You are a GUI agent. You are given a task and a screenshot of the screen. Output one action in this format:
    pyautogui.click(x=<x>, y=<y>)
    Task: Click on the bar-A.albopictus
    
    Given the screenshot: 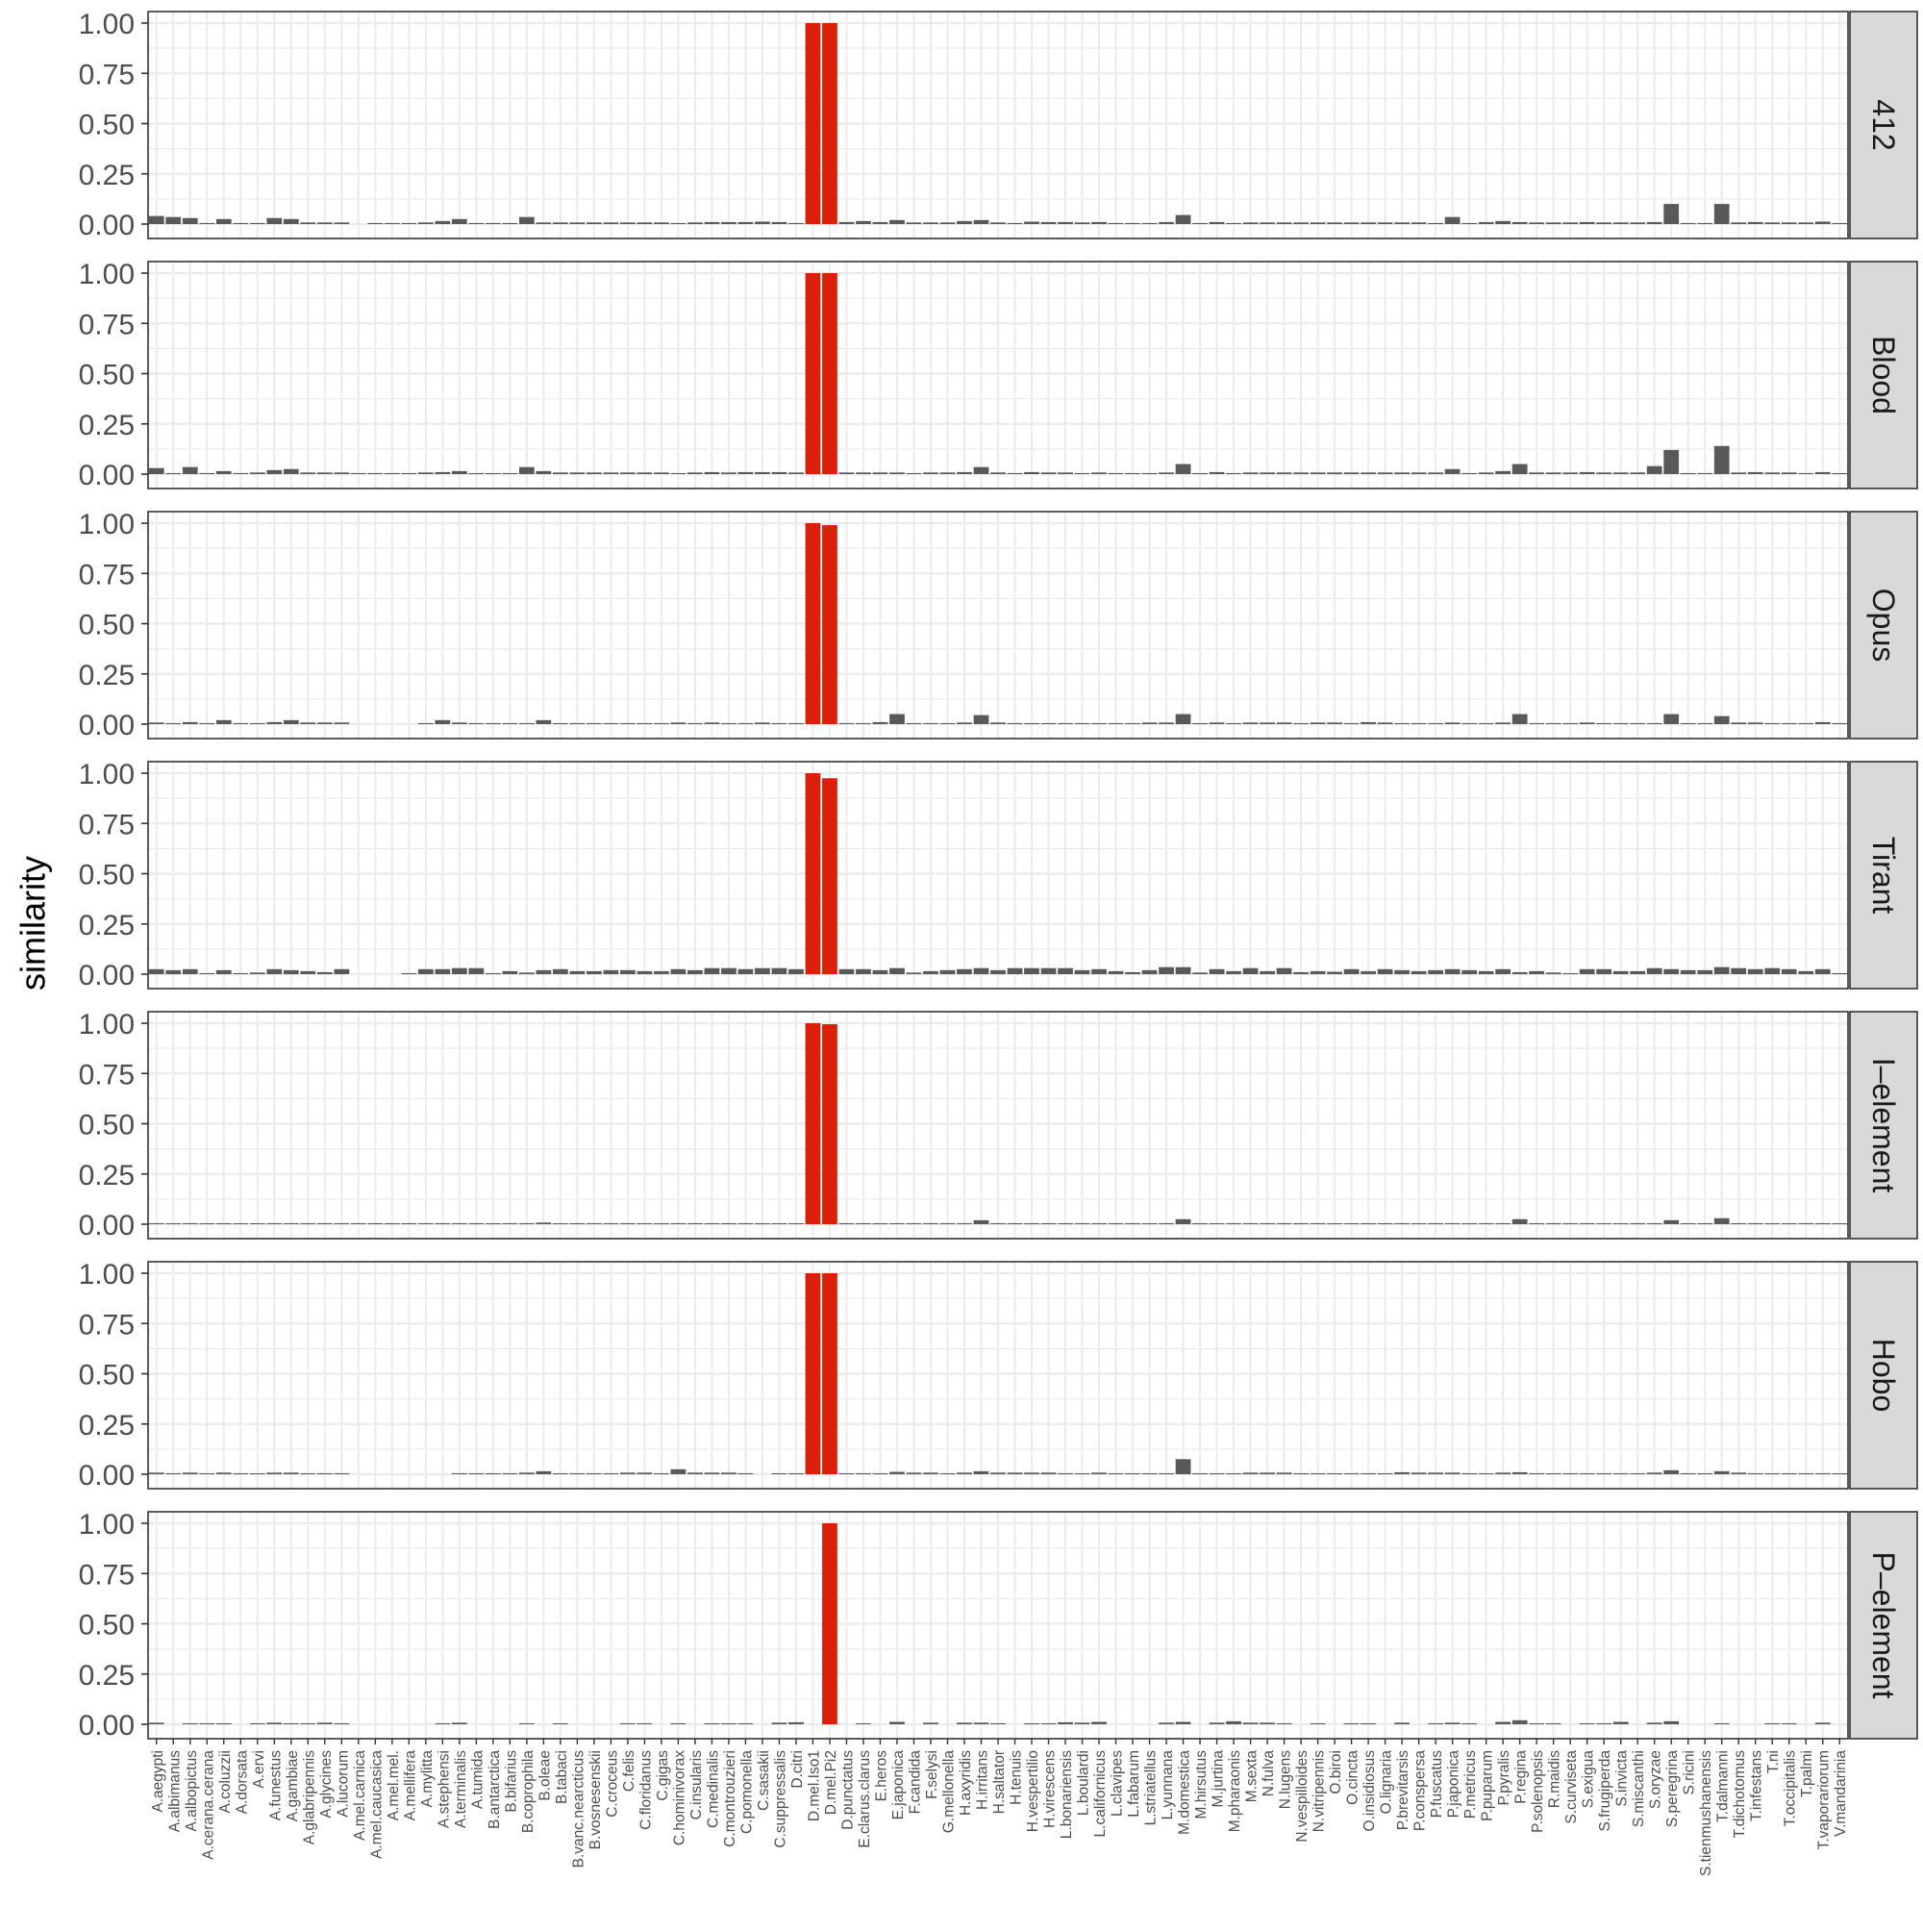 What is the action you would take?
    pyautogui.click(x=190, y=220)
    